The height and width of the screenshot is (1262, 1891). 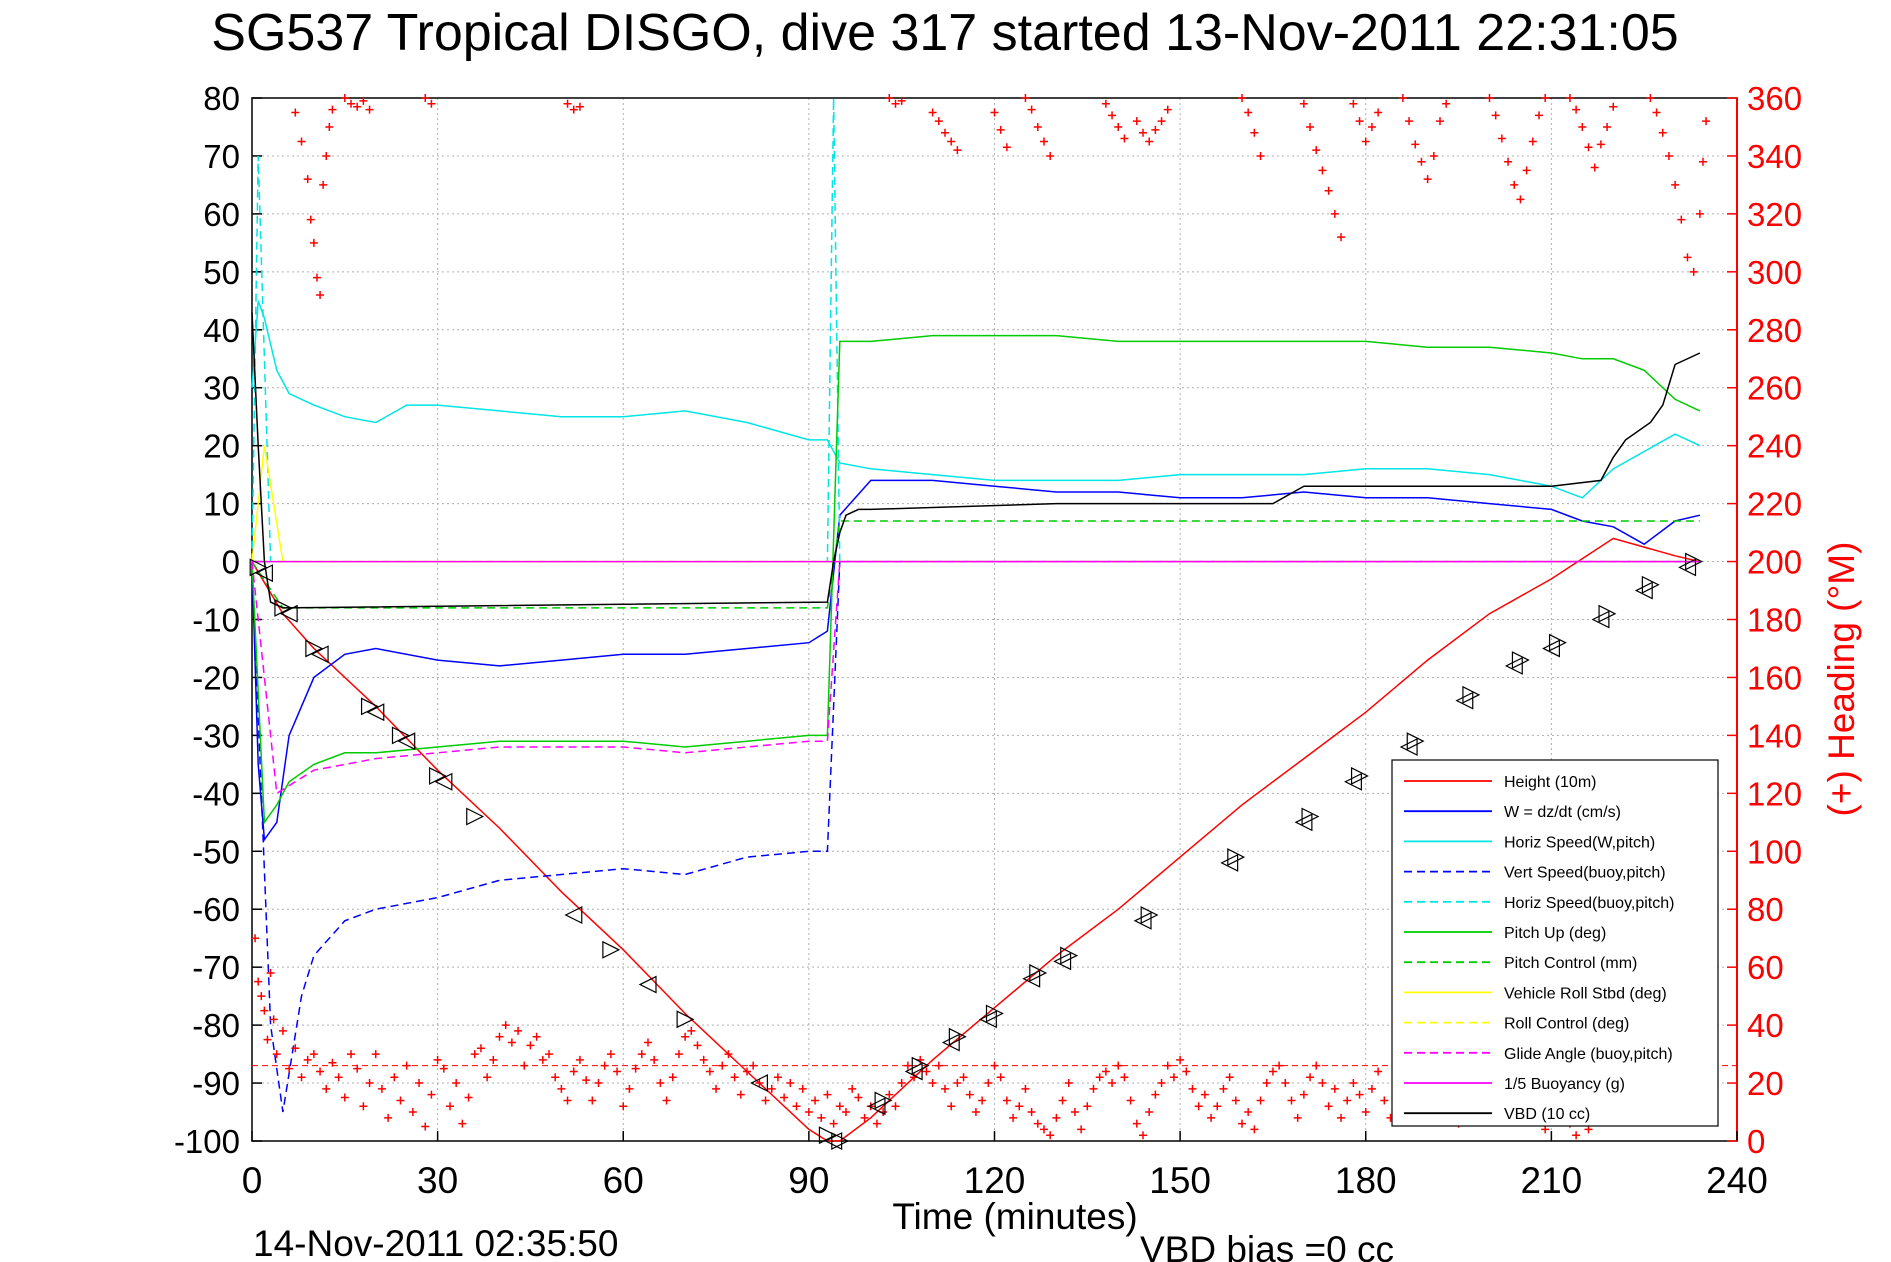 I want to click on footer-vbd-bias: VBD bias =0 cc, so click(x=1267, y=1245).